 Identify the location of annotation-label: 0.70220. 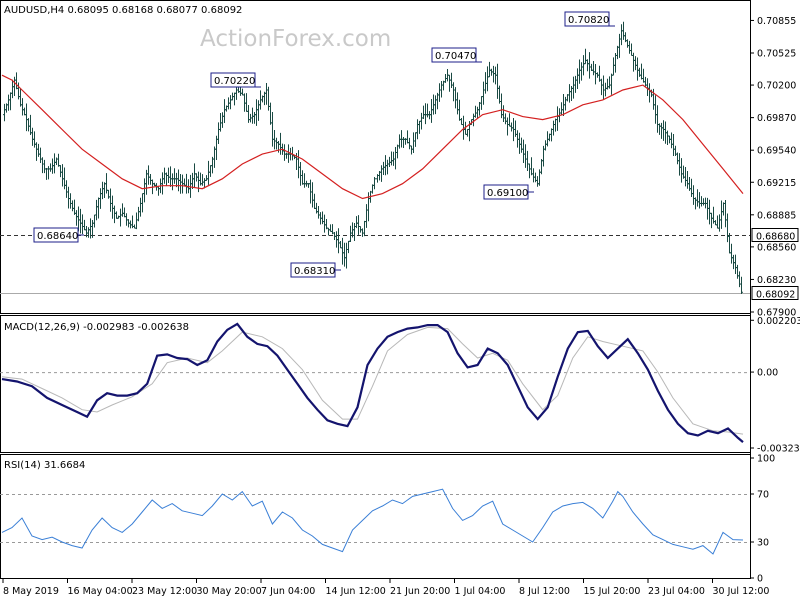
(235, 80).